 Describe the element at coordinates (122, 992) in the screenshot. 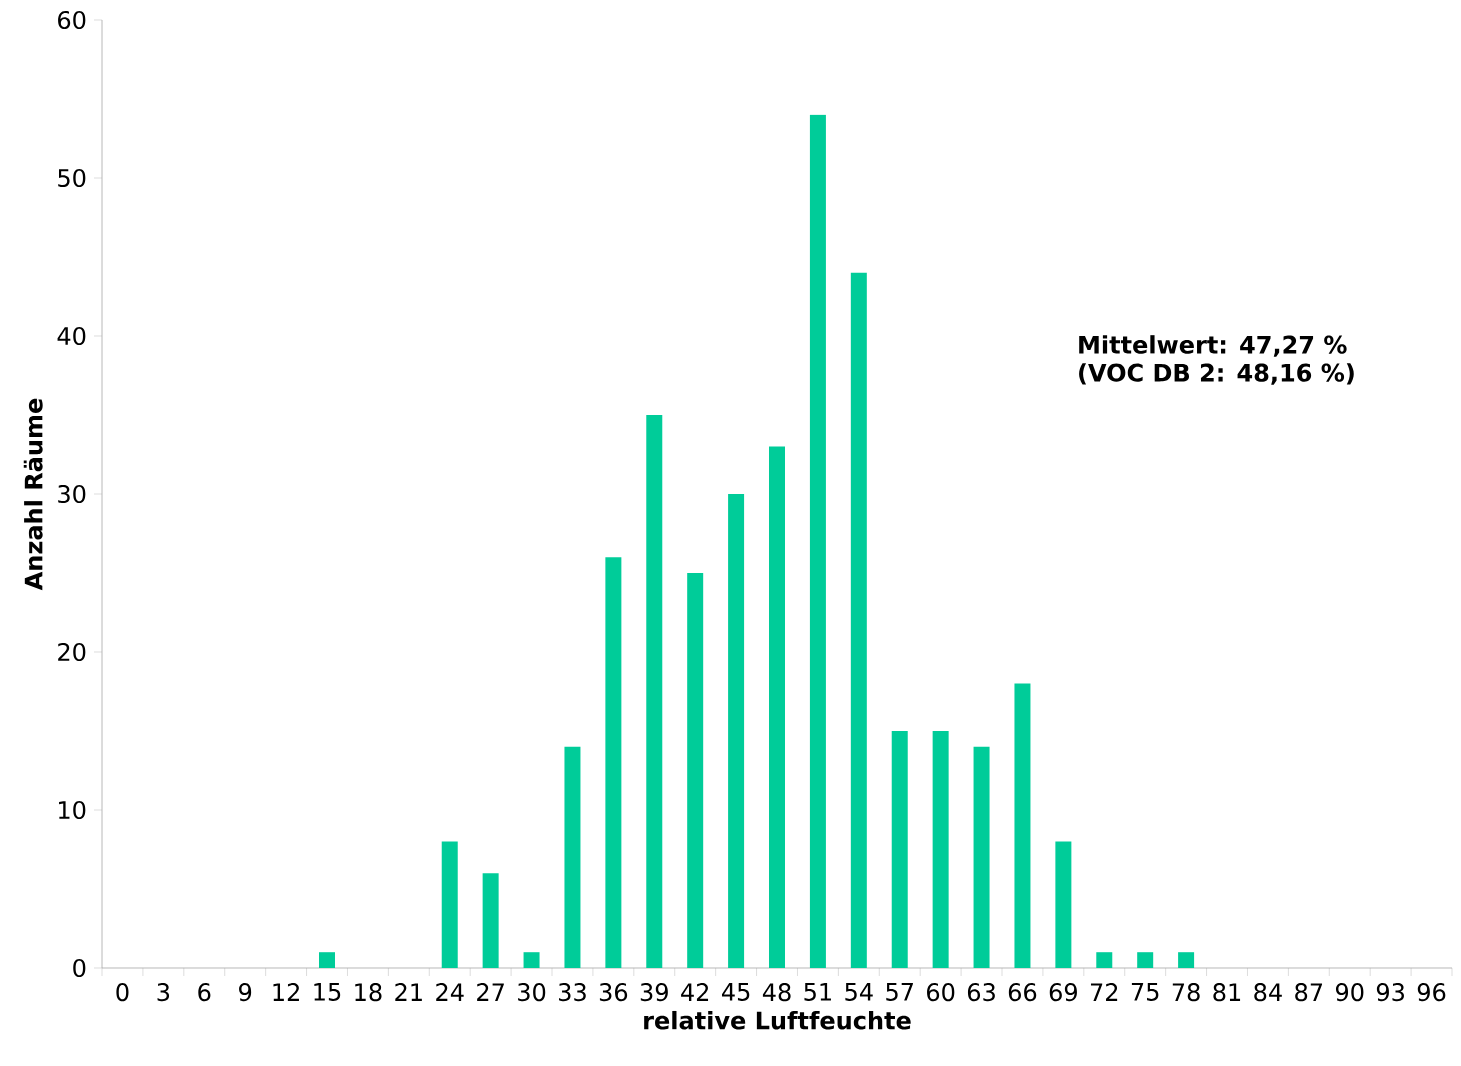

I see `x-tick-label: 0` at that location.